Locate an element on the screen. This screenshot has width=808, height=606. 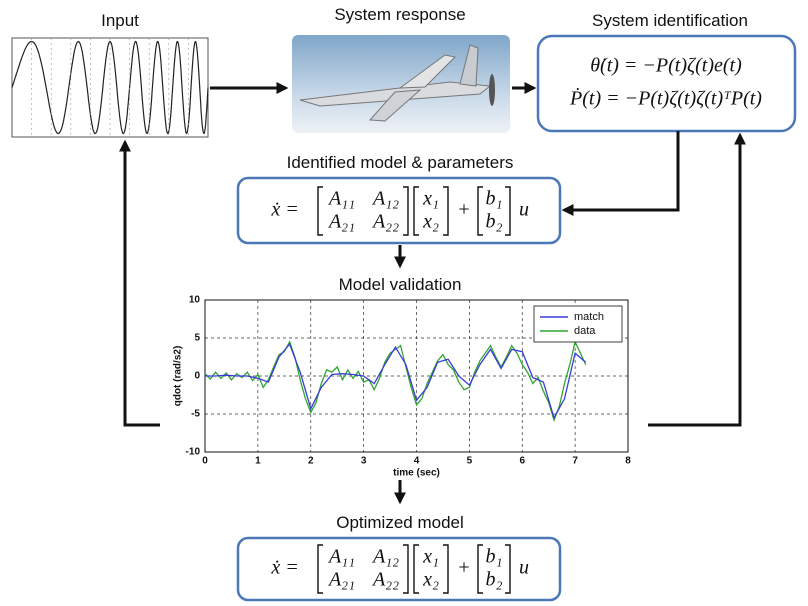
system-identification-label: System identification is located at coordinates (670, 20).